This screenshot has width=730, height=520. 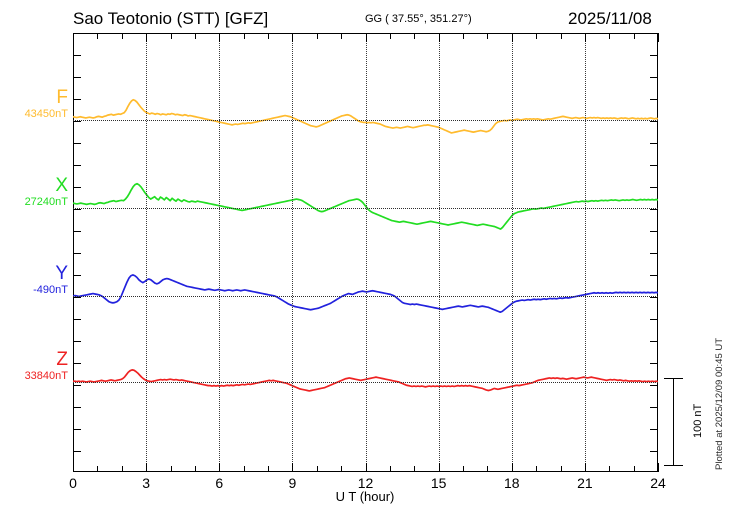 What do you see at coordinates (171, 18) in the screenshot?
I see `page-title: Sao Teotonio (STT) [GFZ]` at bounding box center [171, 18].